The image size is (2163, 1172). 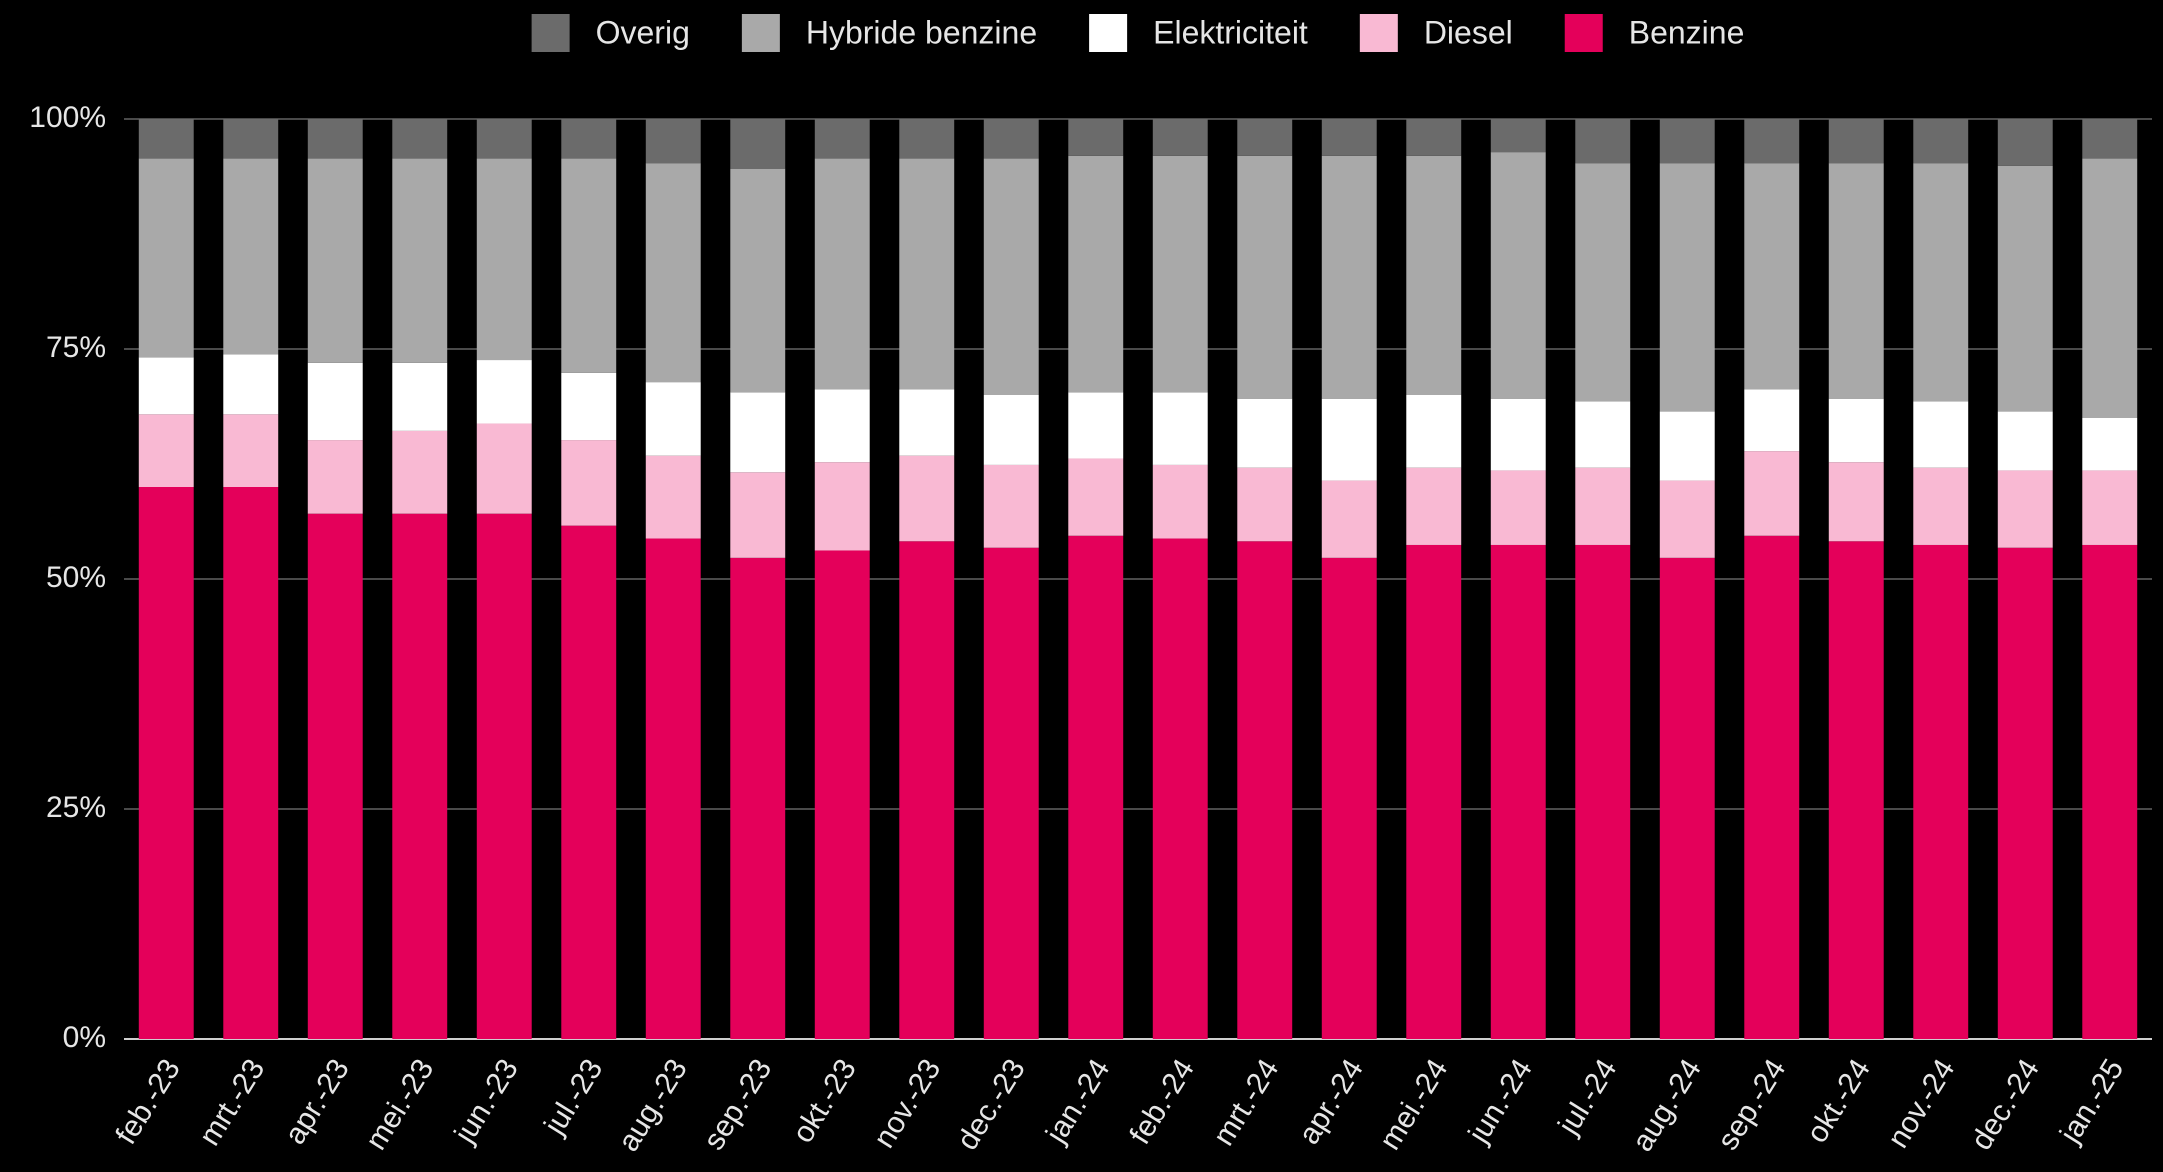 I want to click on legend-label: Overig, so click(x=643, y=32).